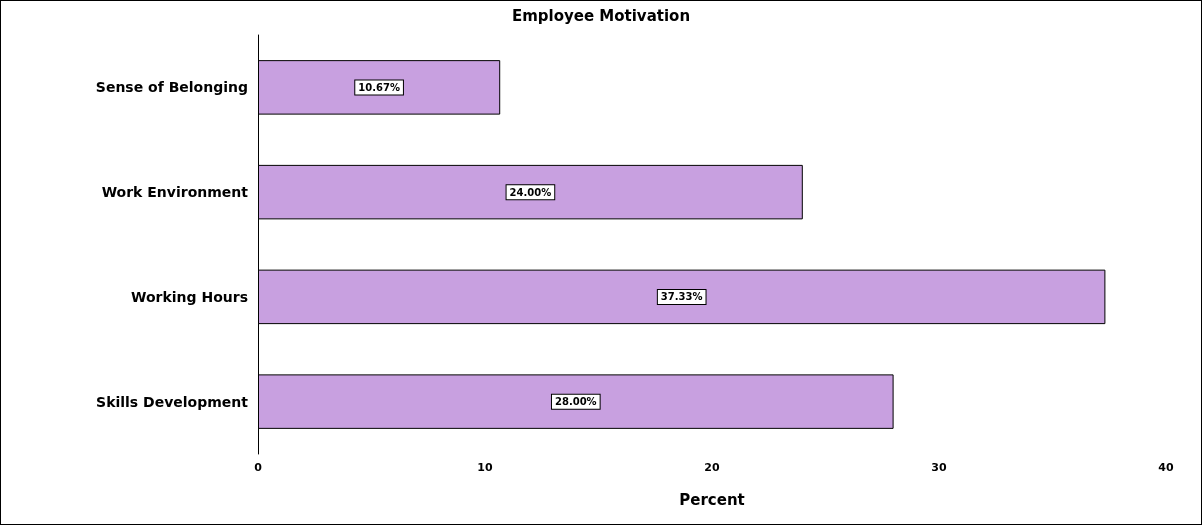 The width and height of the screenshot is (1202, 525). I want to click on y-tick-label: Work Environment, so click(175, 192).